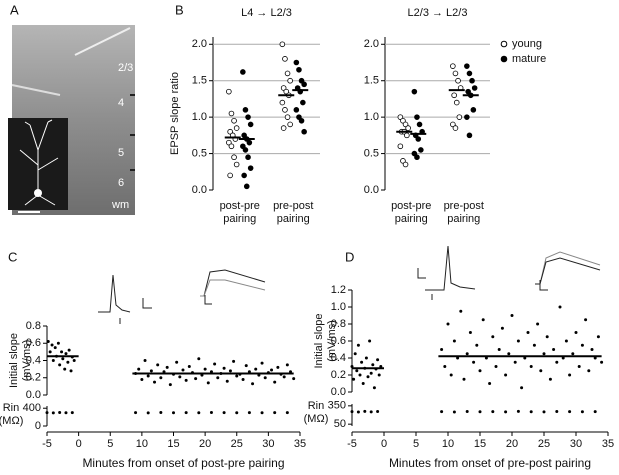 This screenshot has width=619, height=475. What do you see at coordinates (121, 153) in the screenshot?
I see `layer-label: 5` at bounding box center [121, 153].